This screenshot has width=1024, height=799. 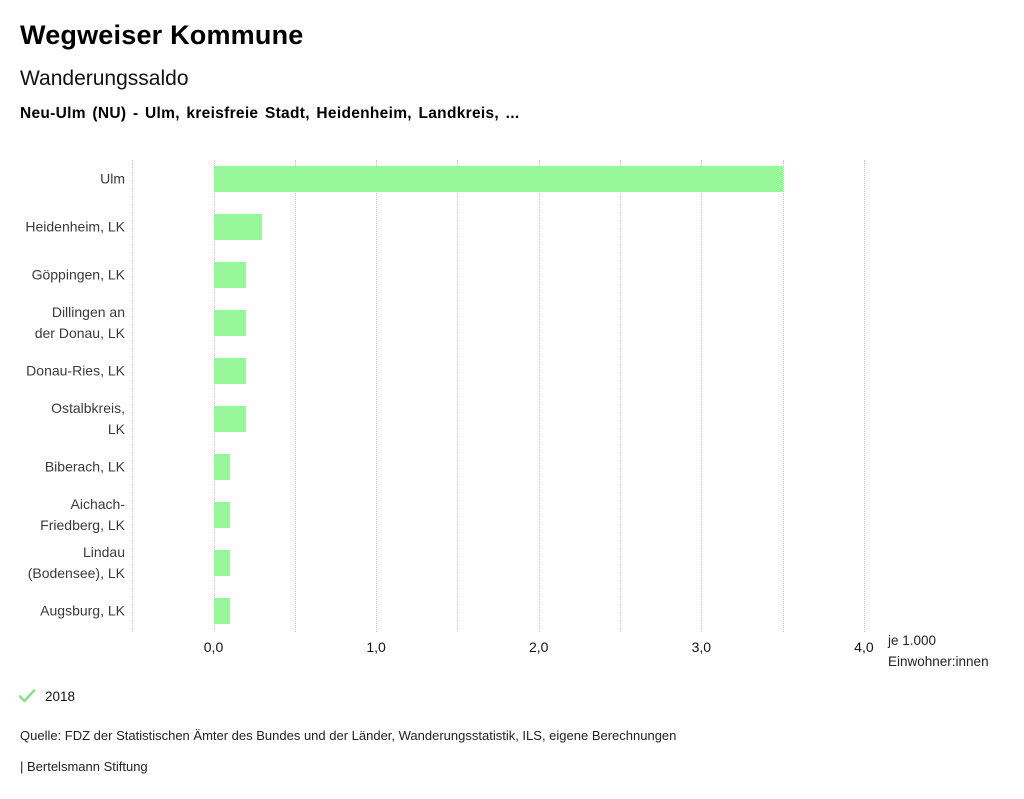 I want to click on x-tick-label: 2,0, so click(x=538, y=647).